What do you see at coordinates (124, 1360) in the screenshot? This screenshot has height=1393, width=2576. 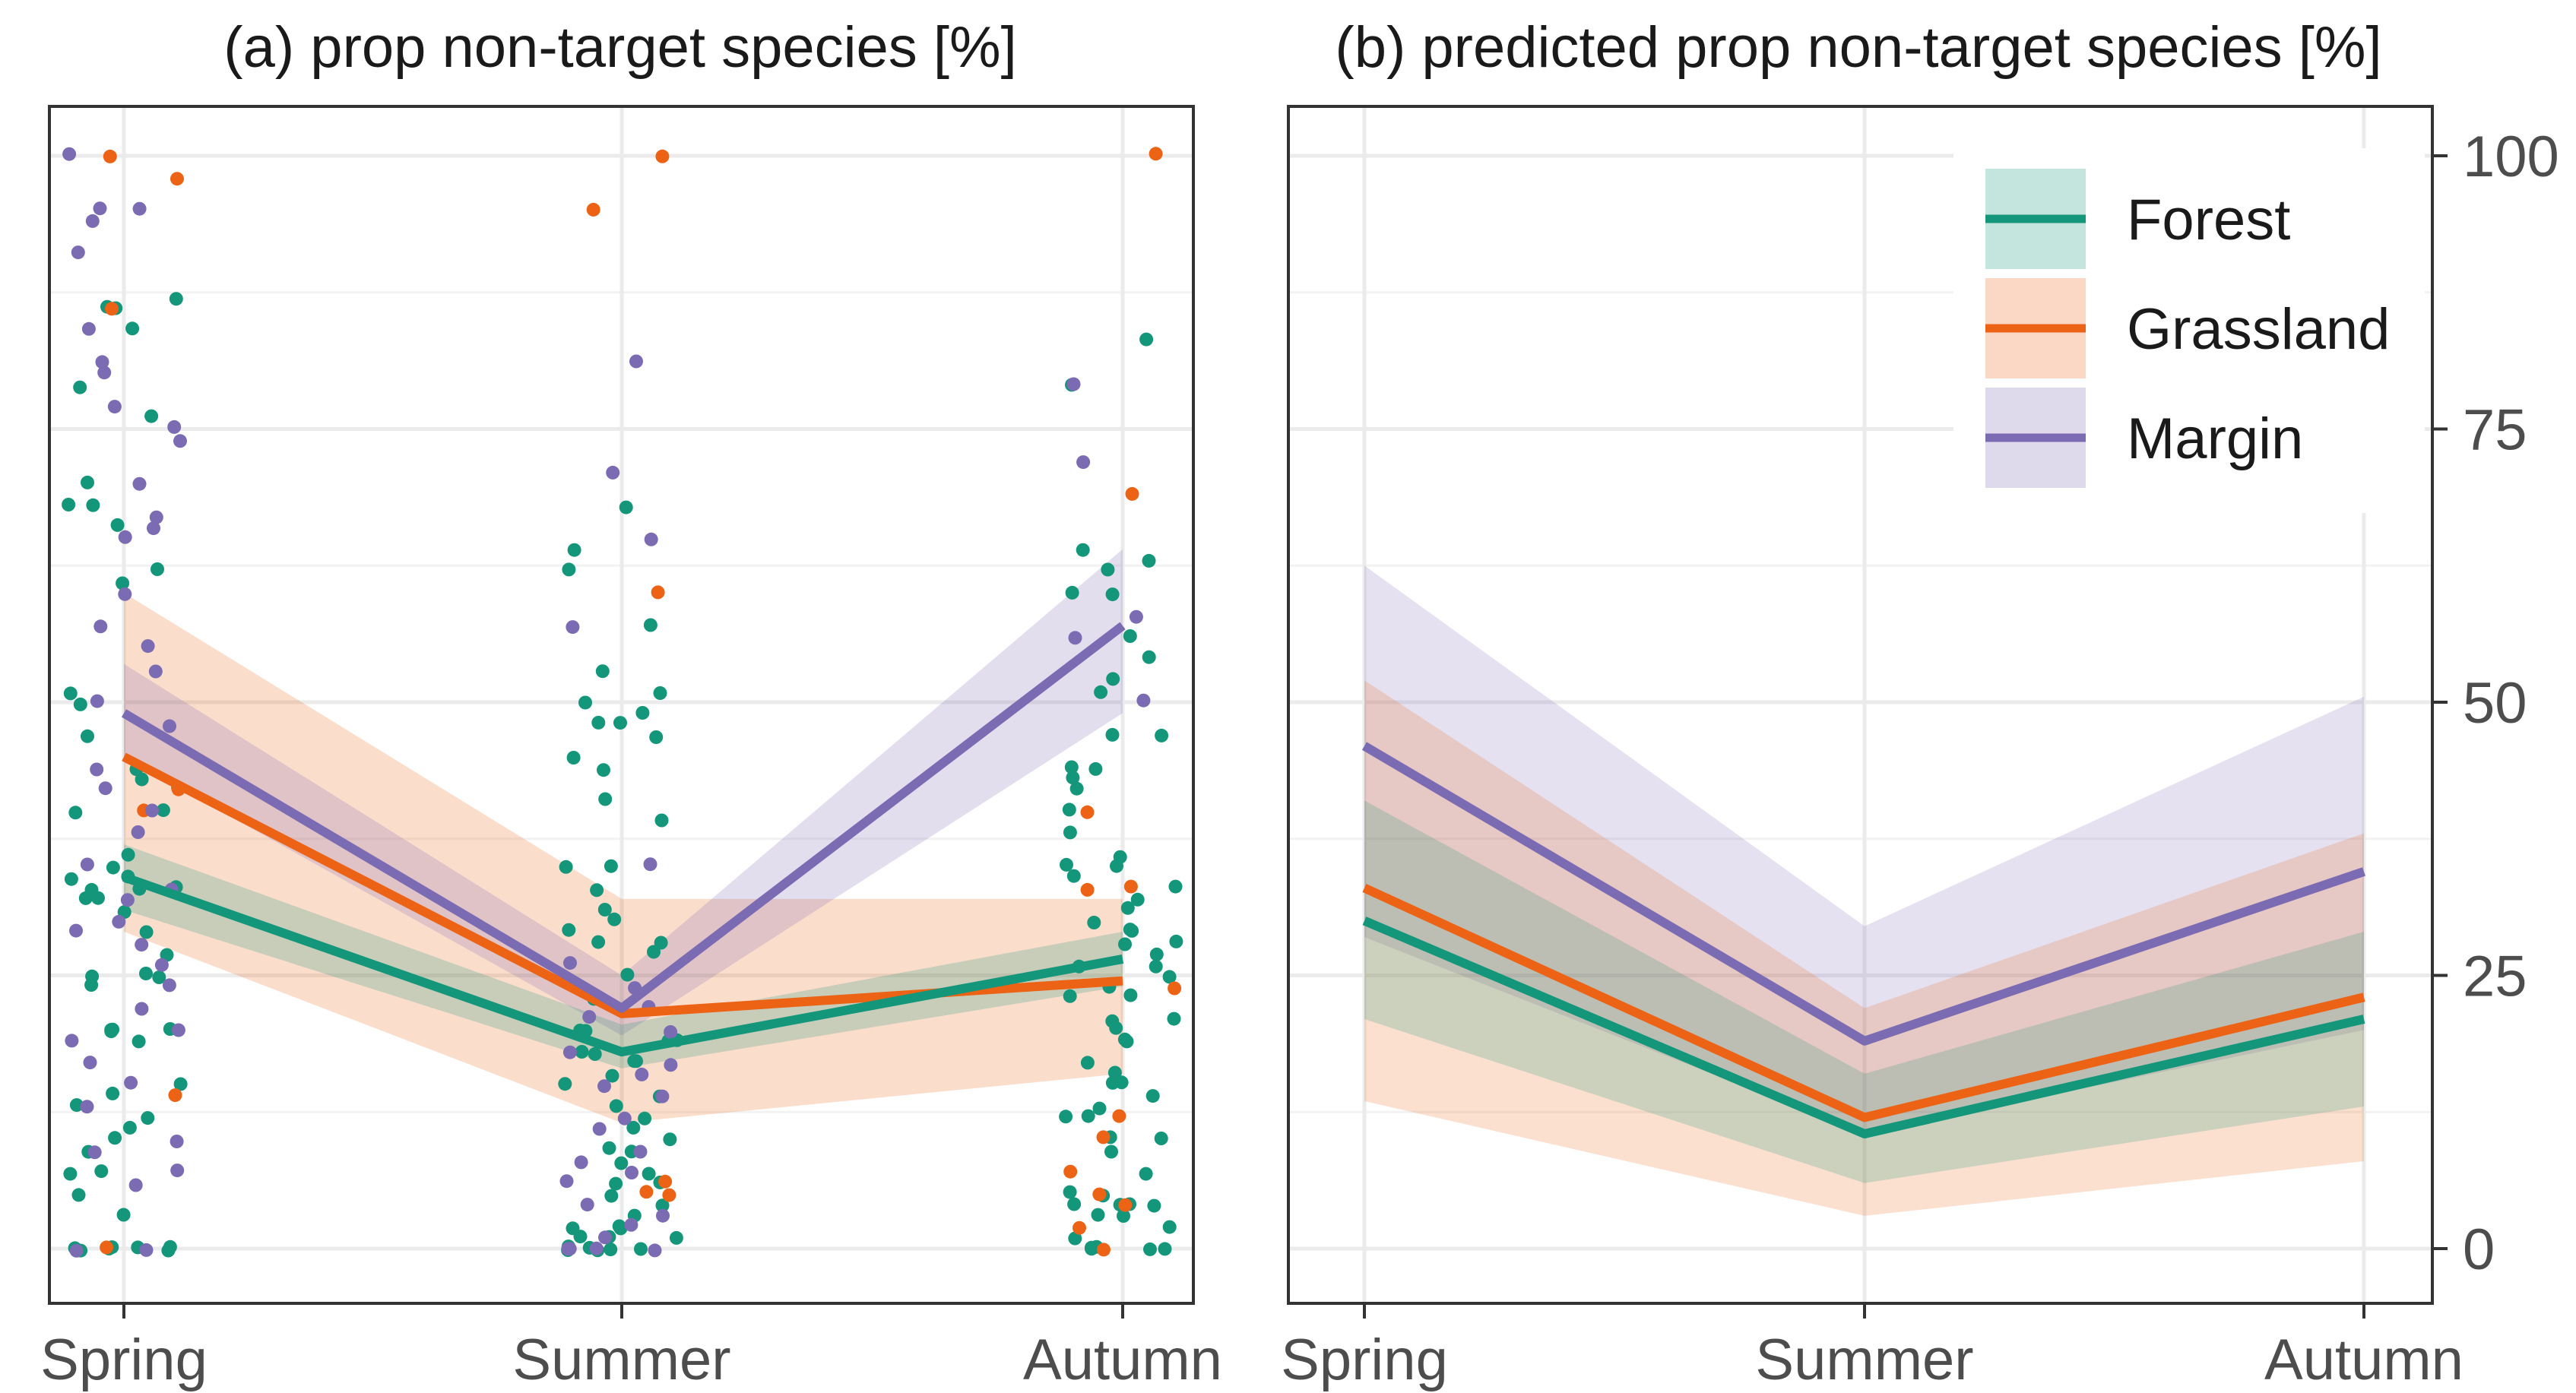 I see `panel-a-x-tick-label-spring: Spring` at bounding box center [124, 1360].